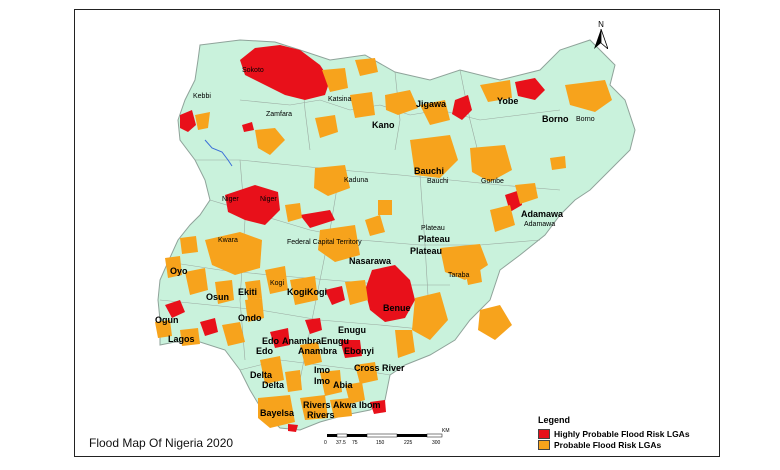  Describe the element at coordinates (385, 435) in the screenshot. I see `scale-bar-graphic` at that location.